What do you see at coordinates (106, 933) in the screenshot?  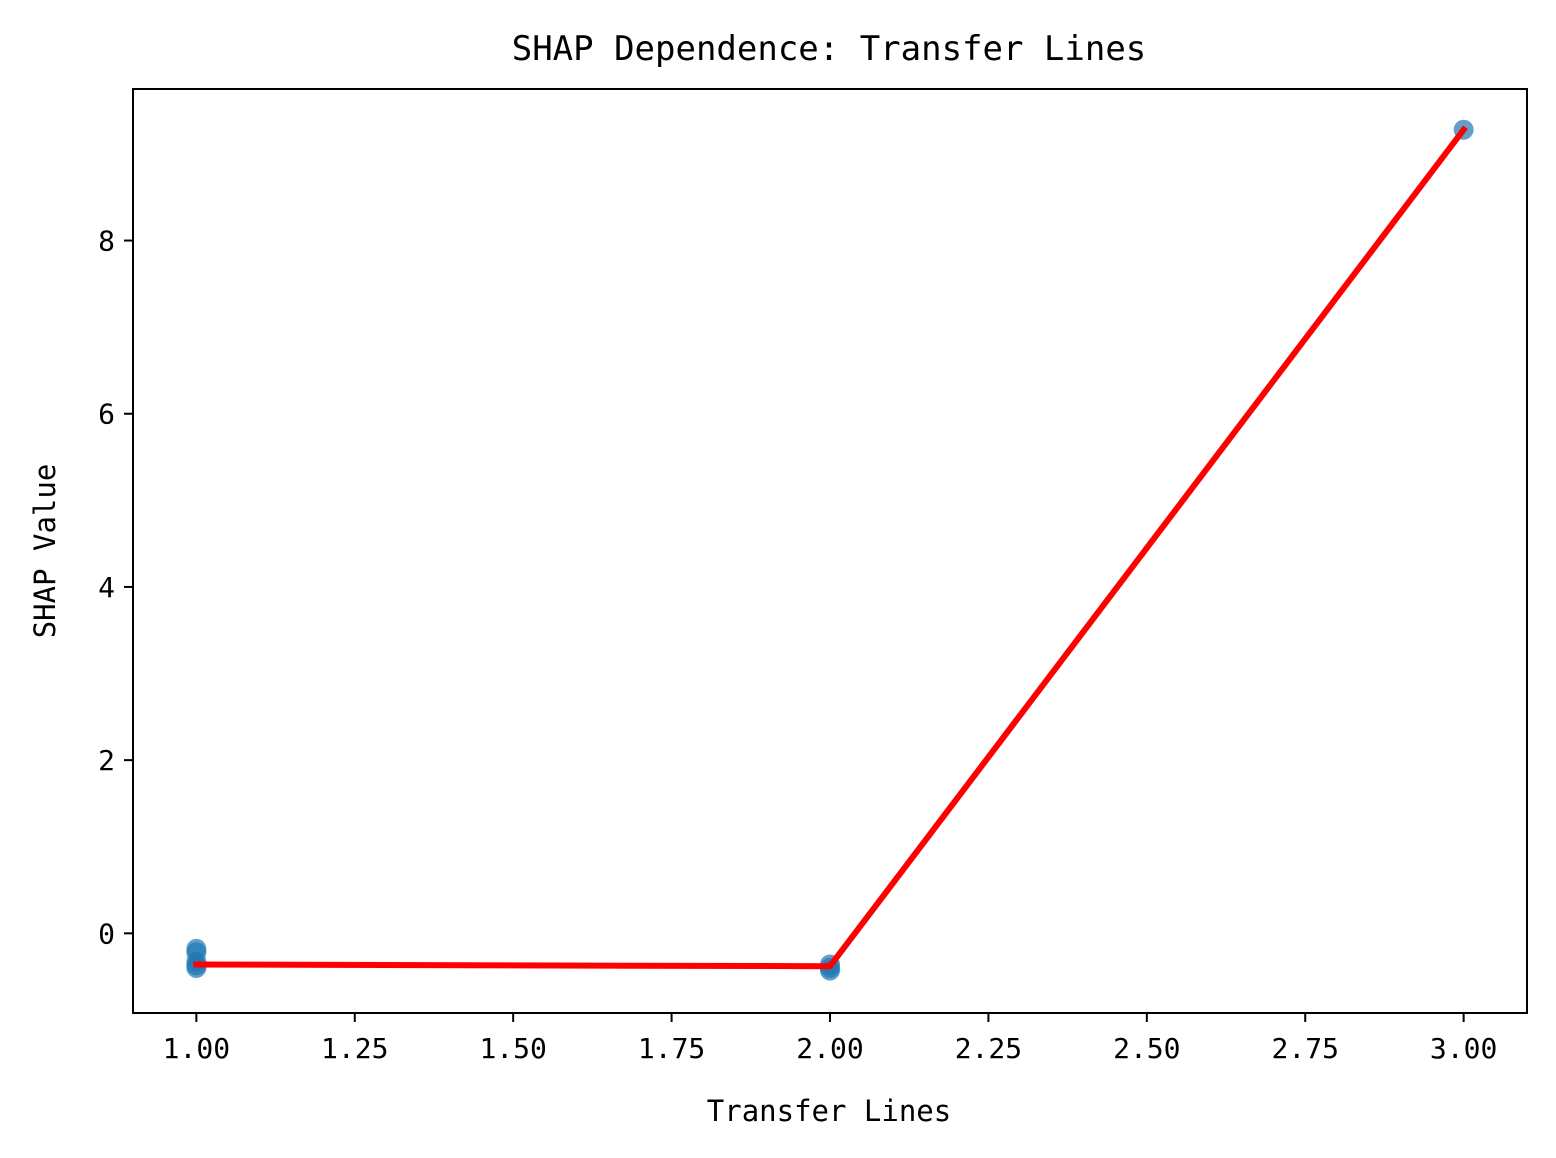 I see `y-tick-label: 0` at bounding box center [106, 933].